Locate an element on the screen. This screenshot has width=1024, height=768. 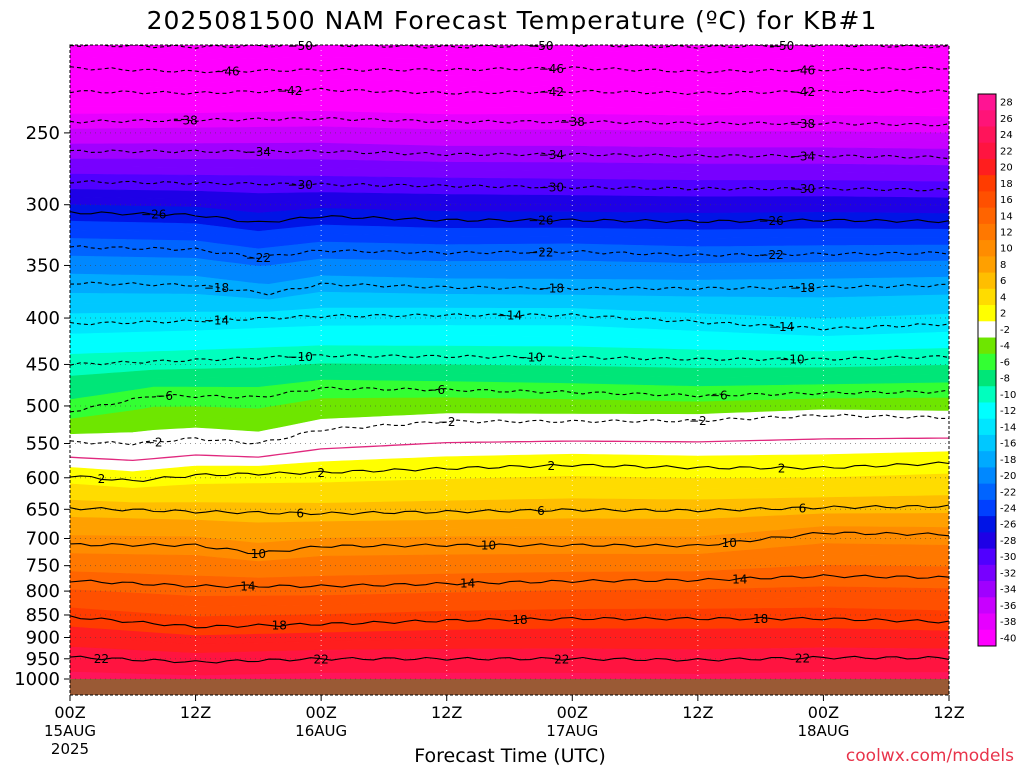
colorbar-label: 18 is located at coordinates (1006, 184).